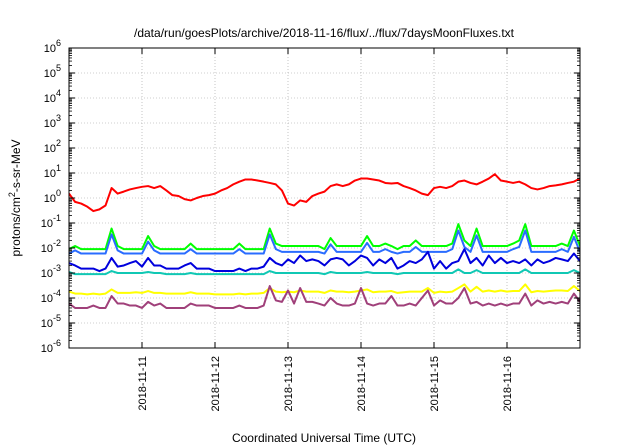  What do you see at coordinates (51, 346) in the screenshot?
I see `y-tick-label: 10⁻⁶` at bounding box center [51, 346].